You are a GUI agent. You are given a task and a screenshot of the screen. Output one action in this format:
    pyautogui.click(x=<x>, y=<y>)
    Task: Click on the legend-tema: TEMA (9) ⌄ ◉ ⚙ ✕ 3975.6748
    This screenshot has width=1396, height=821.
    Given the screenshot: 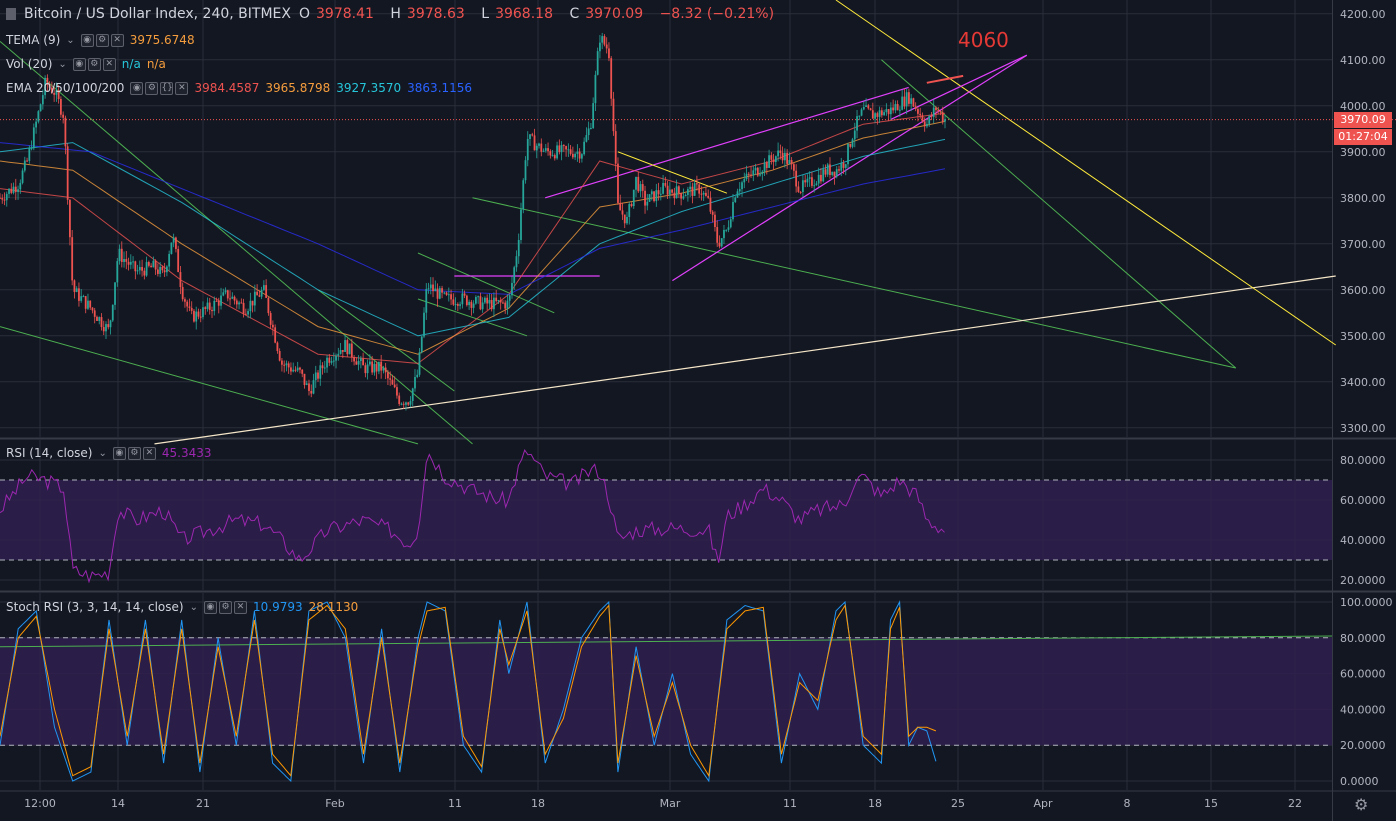 What is the action you would take?
    pyautogui.click(x=100, y=40)
    